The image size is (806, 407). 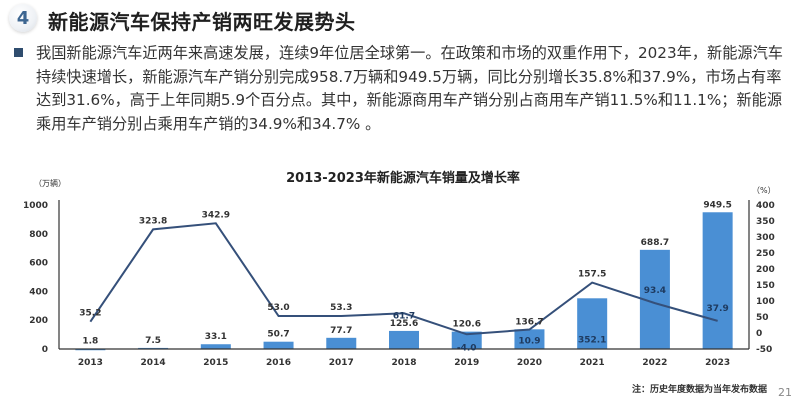 What do you see at coordinates (90, 314) in the screenshot?
I see `growth-value-label: 35.2` at bounding box center [90, 314].